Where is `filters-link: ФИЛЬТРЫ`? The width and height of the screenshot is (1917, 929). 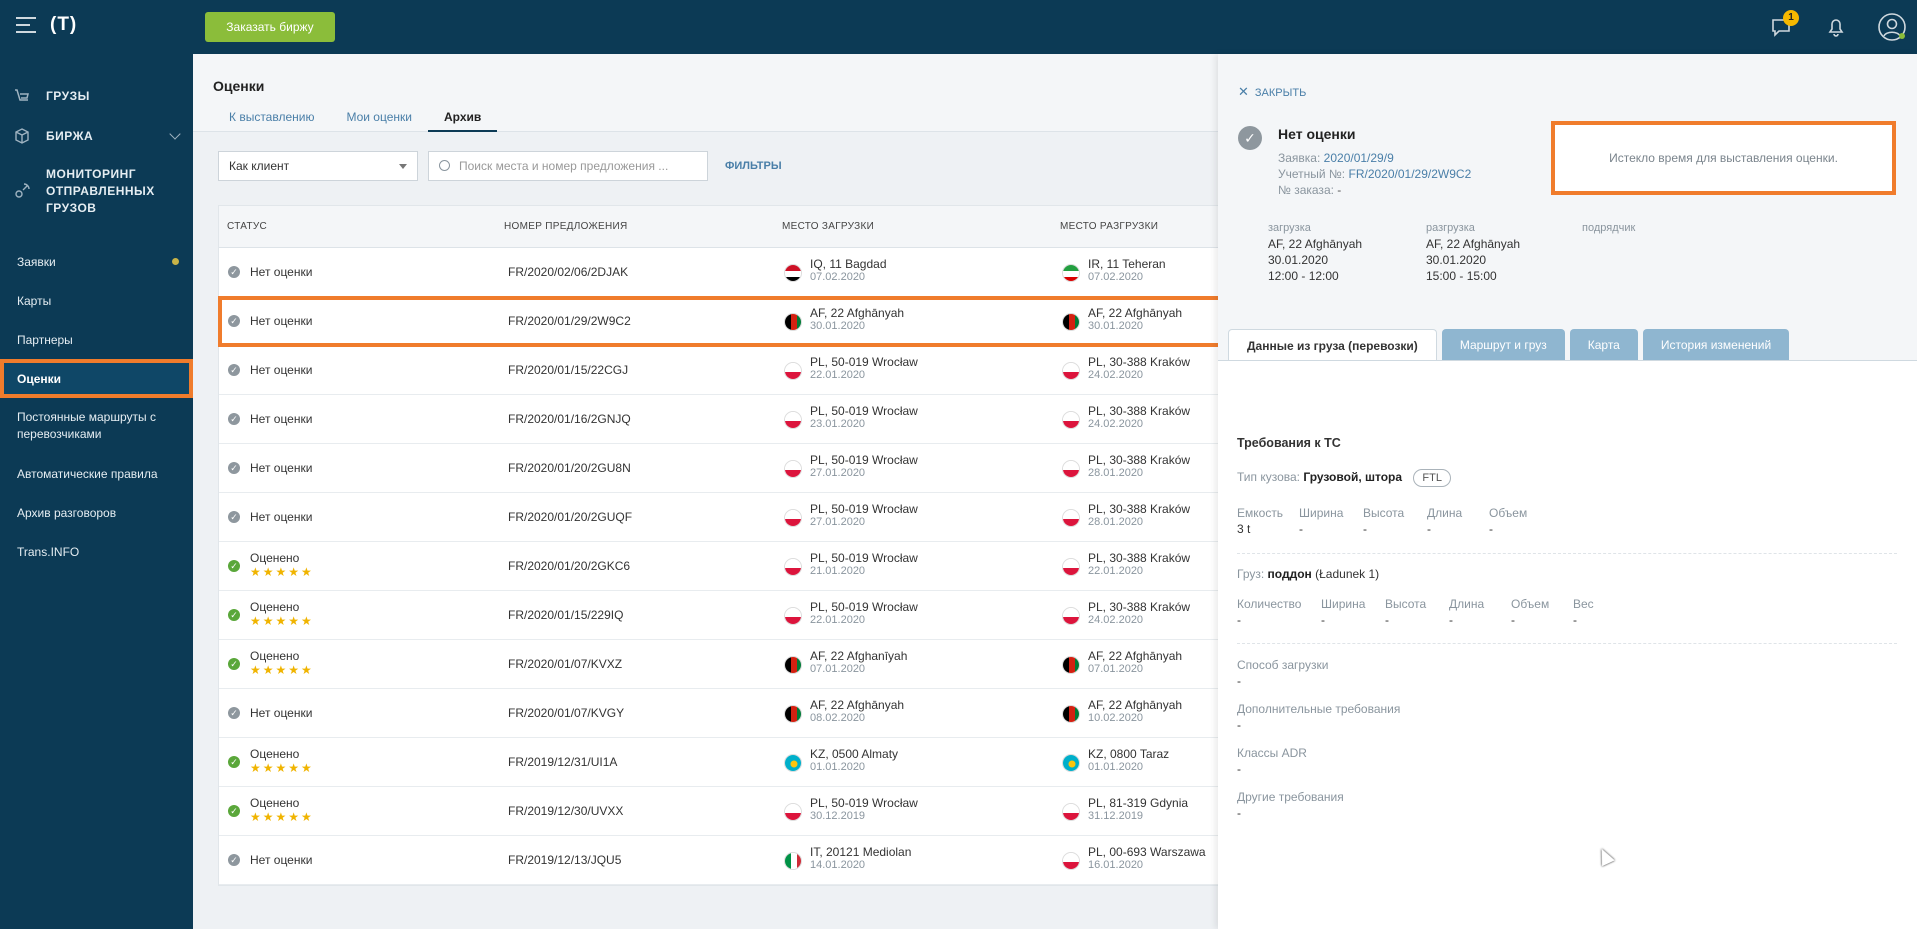
filters-link: ФИЛЬТРЫ is located at coordinates (753, 166).